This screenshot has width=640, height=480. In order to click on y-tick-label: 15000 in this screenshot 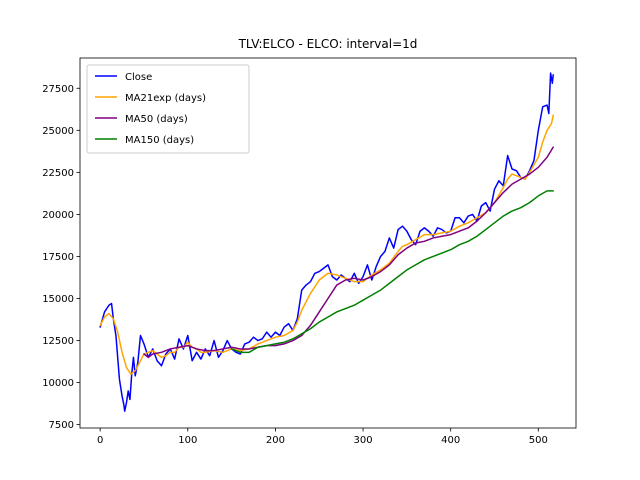, I will do `click(58, 299)`.